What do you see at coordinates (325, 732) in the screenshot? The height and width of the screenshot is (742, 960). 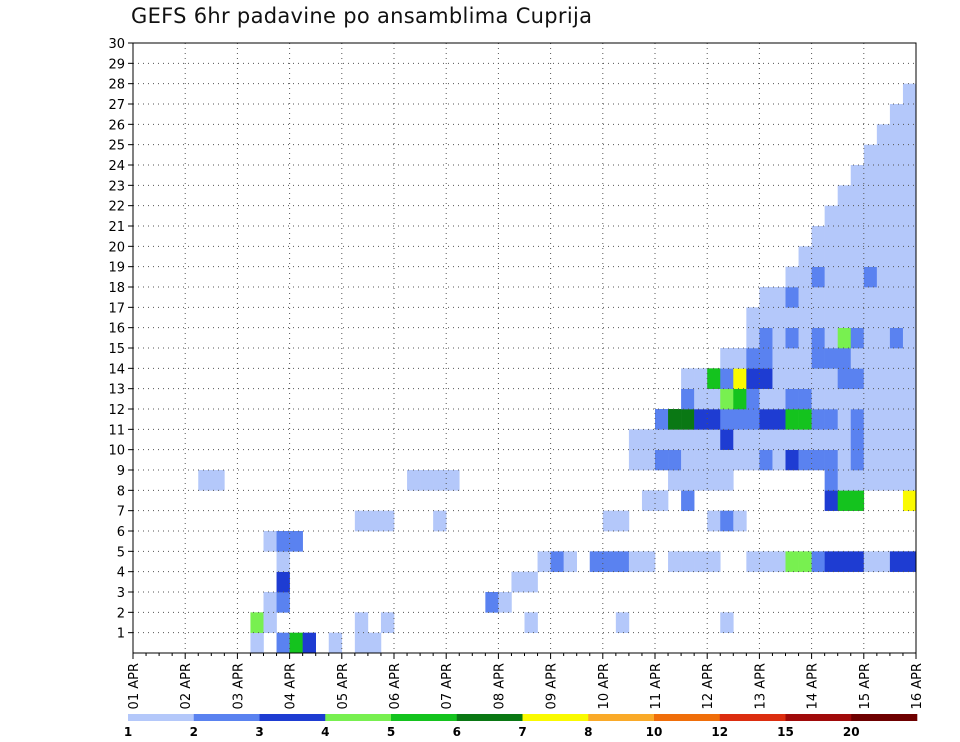 I see `colorbar-label: 4` at bounding box center [325, 732].